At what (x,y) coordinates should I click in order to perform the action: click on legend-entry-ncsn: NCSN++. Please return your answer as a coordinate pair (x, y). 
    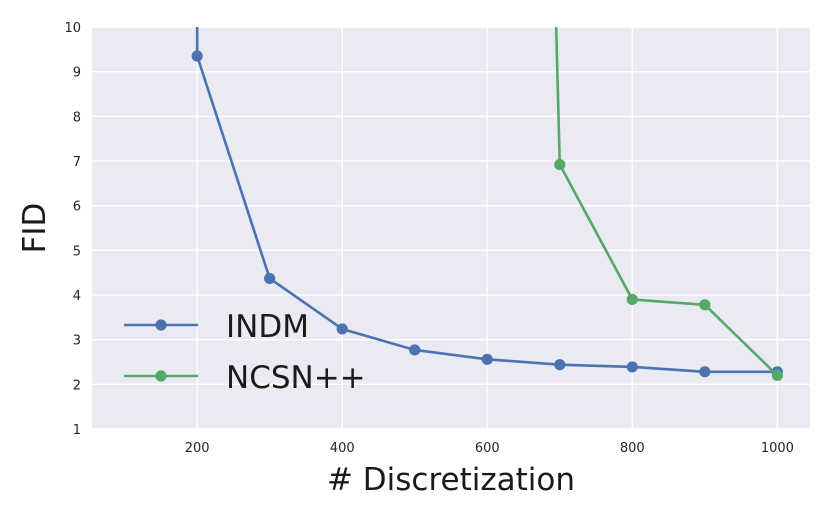
    Looking at the image, I should click on (245, 378).